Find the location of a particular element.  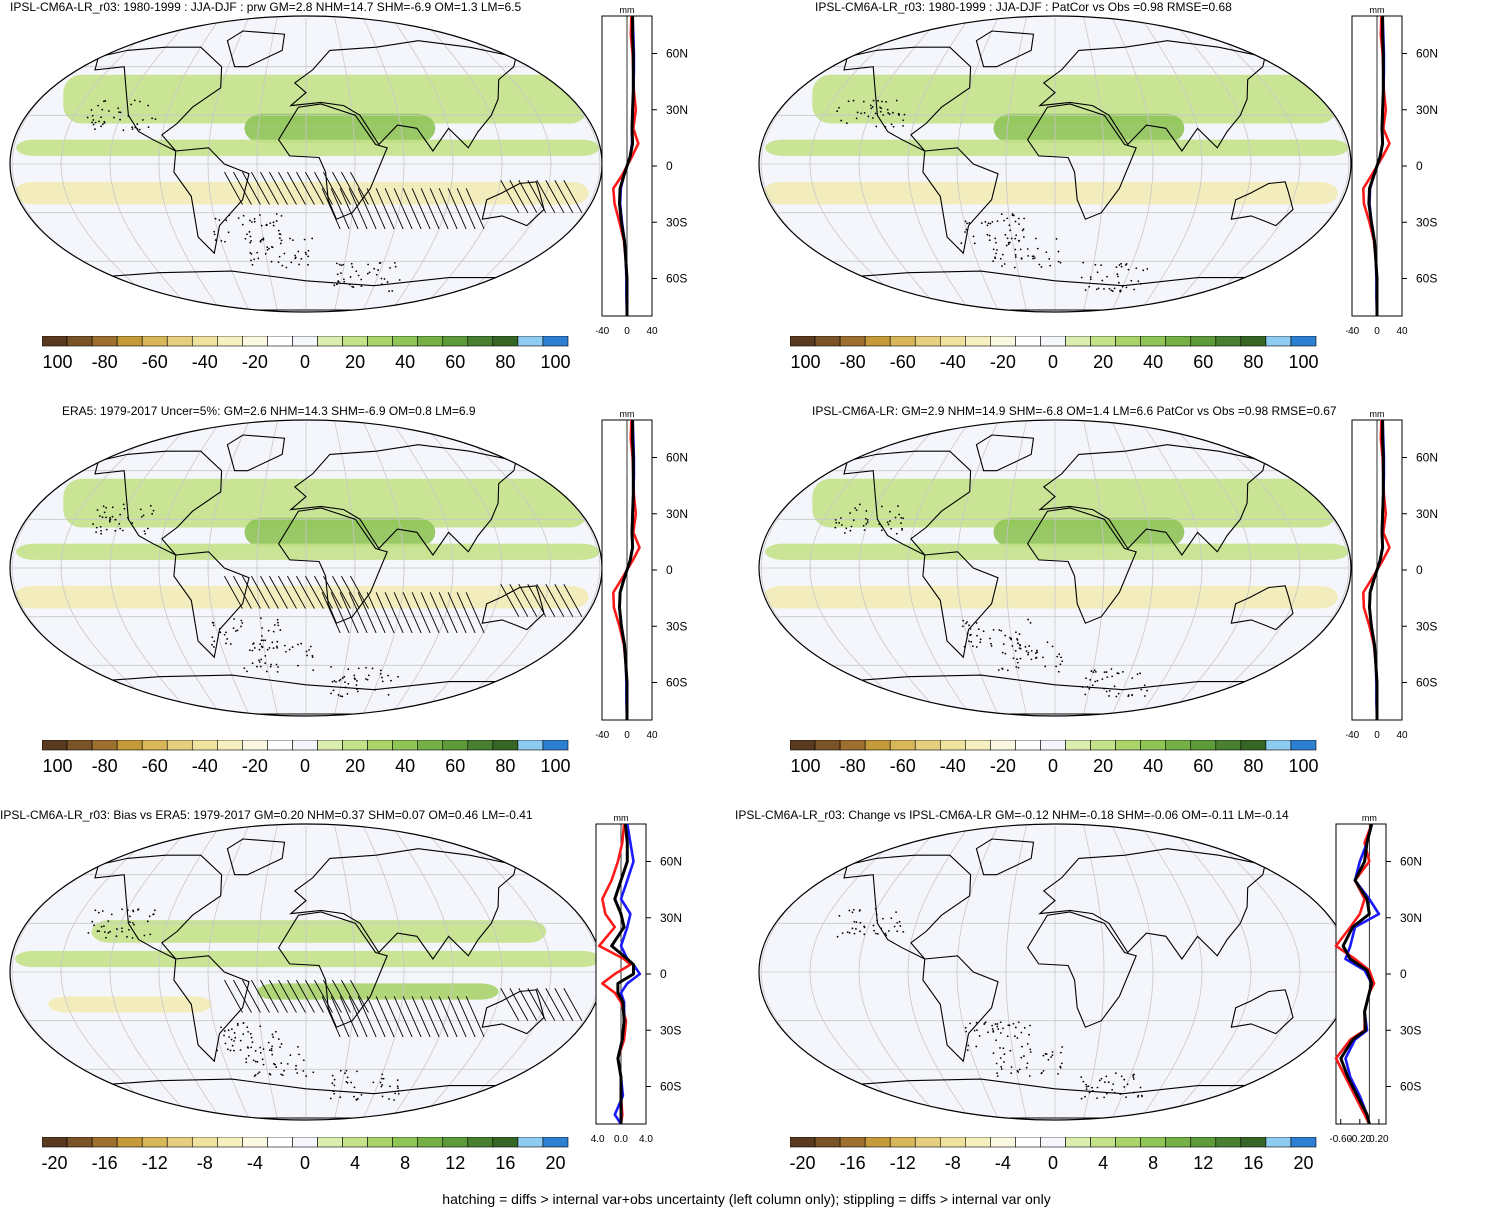

colorbar-label: -60 is located at coordinates (155, 766).